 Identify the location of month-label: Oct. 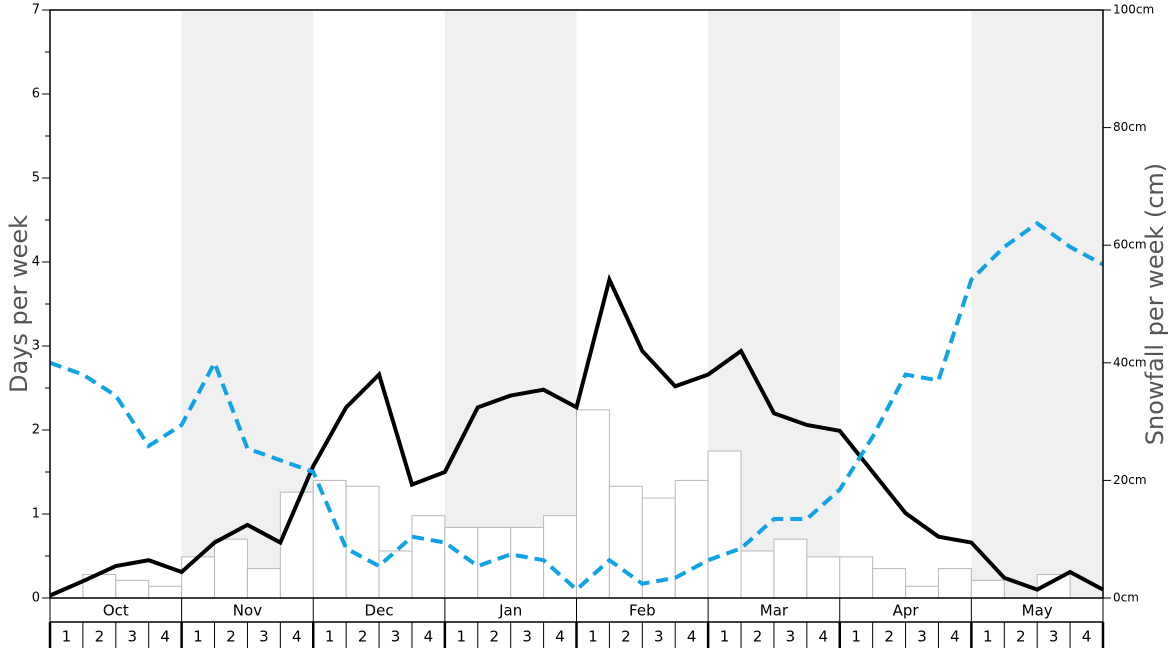
(116, 611).